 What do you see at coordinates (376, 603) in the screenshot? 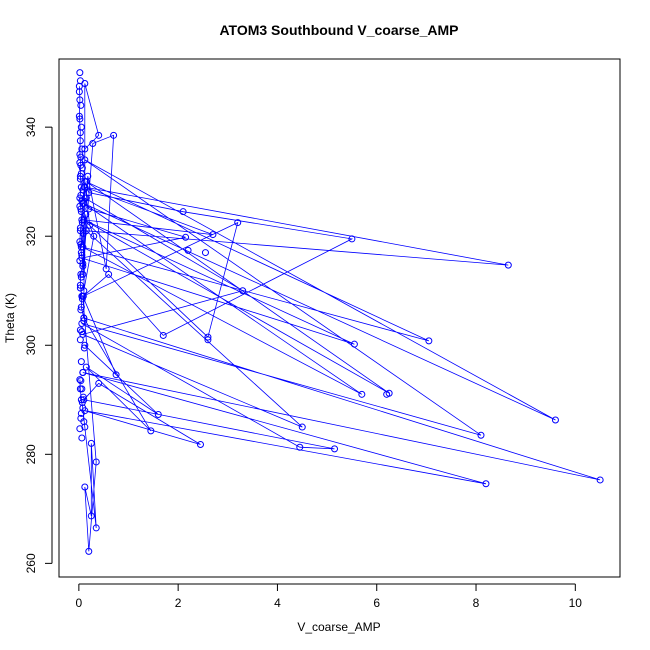
I see `x-tick-label: 6` at bounding box center [376, 603].